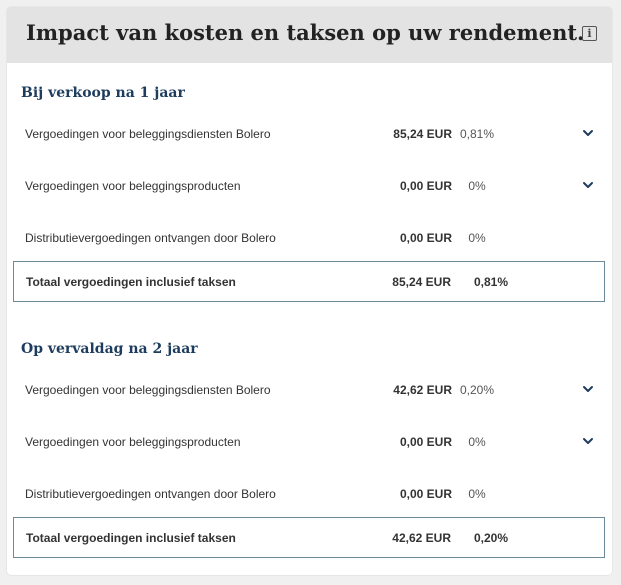 The height and width of the screenshot is (585, 621). Describe the element at coordinates (477, 134) in the screenshot. I see `row-percentage: 0,81%` at that location.